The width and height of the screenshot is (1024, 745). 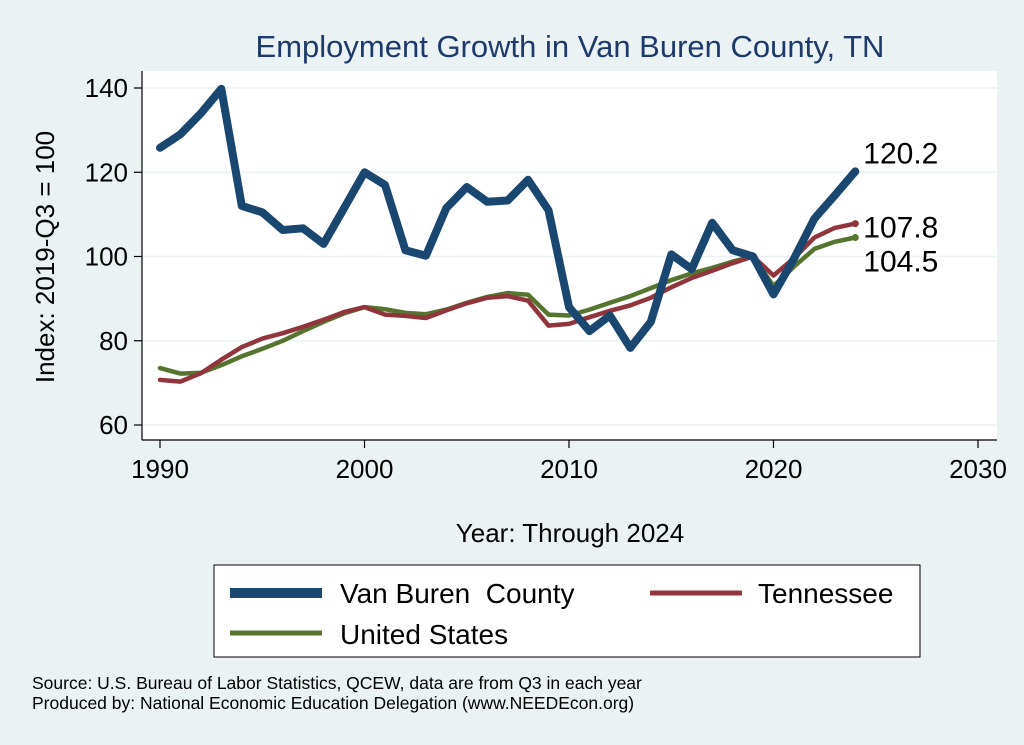 What do you see at coordinates (855, 171) in the screenshot?
I see `end-marker-van-buren-county` at bounding box center [855, 171].